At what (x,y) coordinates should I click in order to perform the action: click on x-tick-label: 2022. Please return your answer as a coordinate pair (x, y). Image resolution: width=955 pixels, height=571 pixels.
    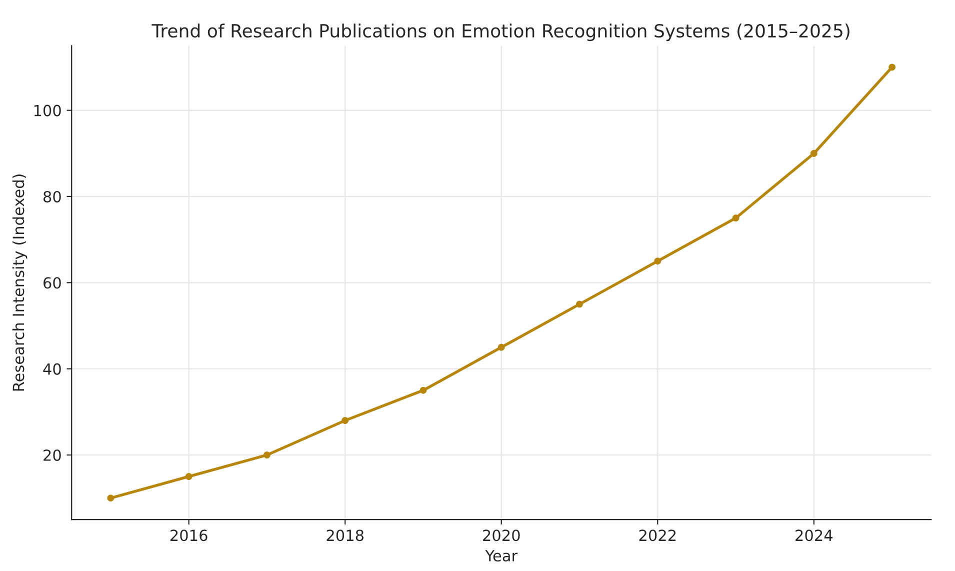
    Looking at the image, I should click on (657, 536).